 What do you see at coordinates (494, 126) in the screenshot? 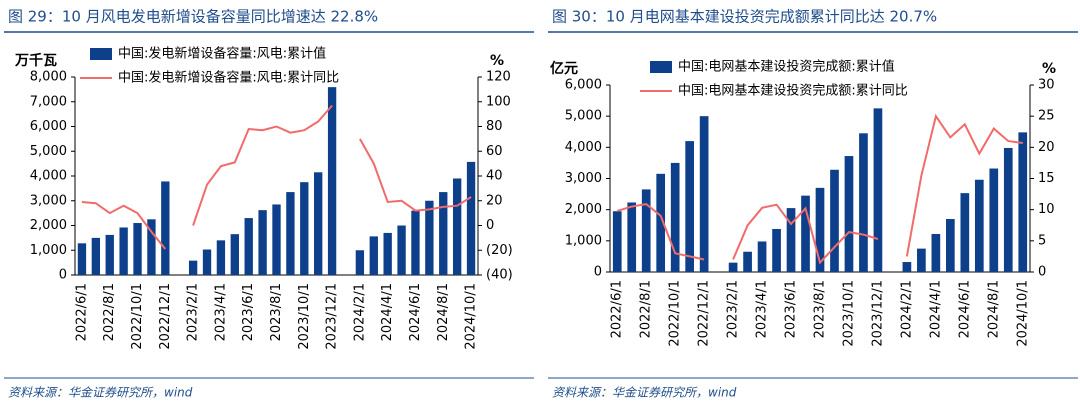
I see `y2-tick-label: 80` at bounding box center [494, 126].